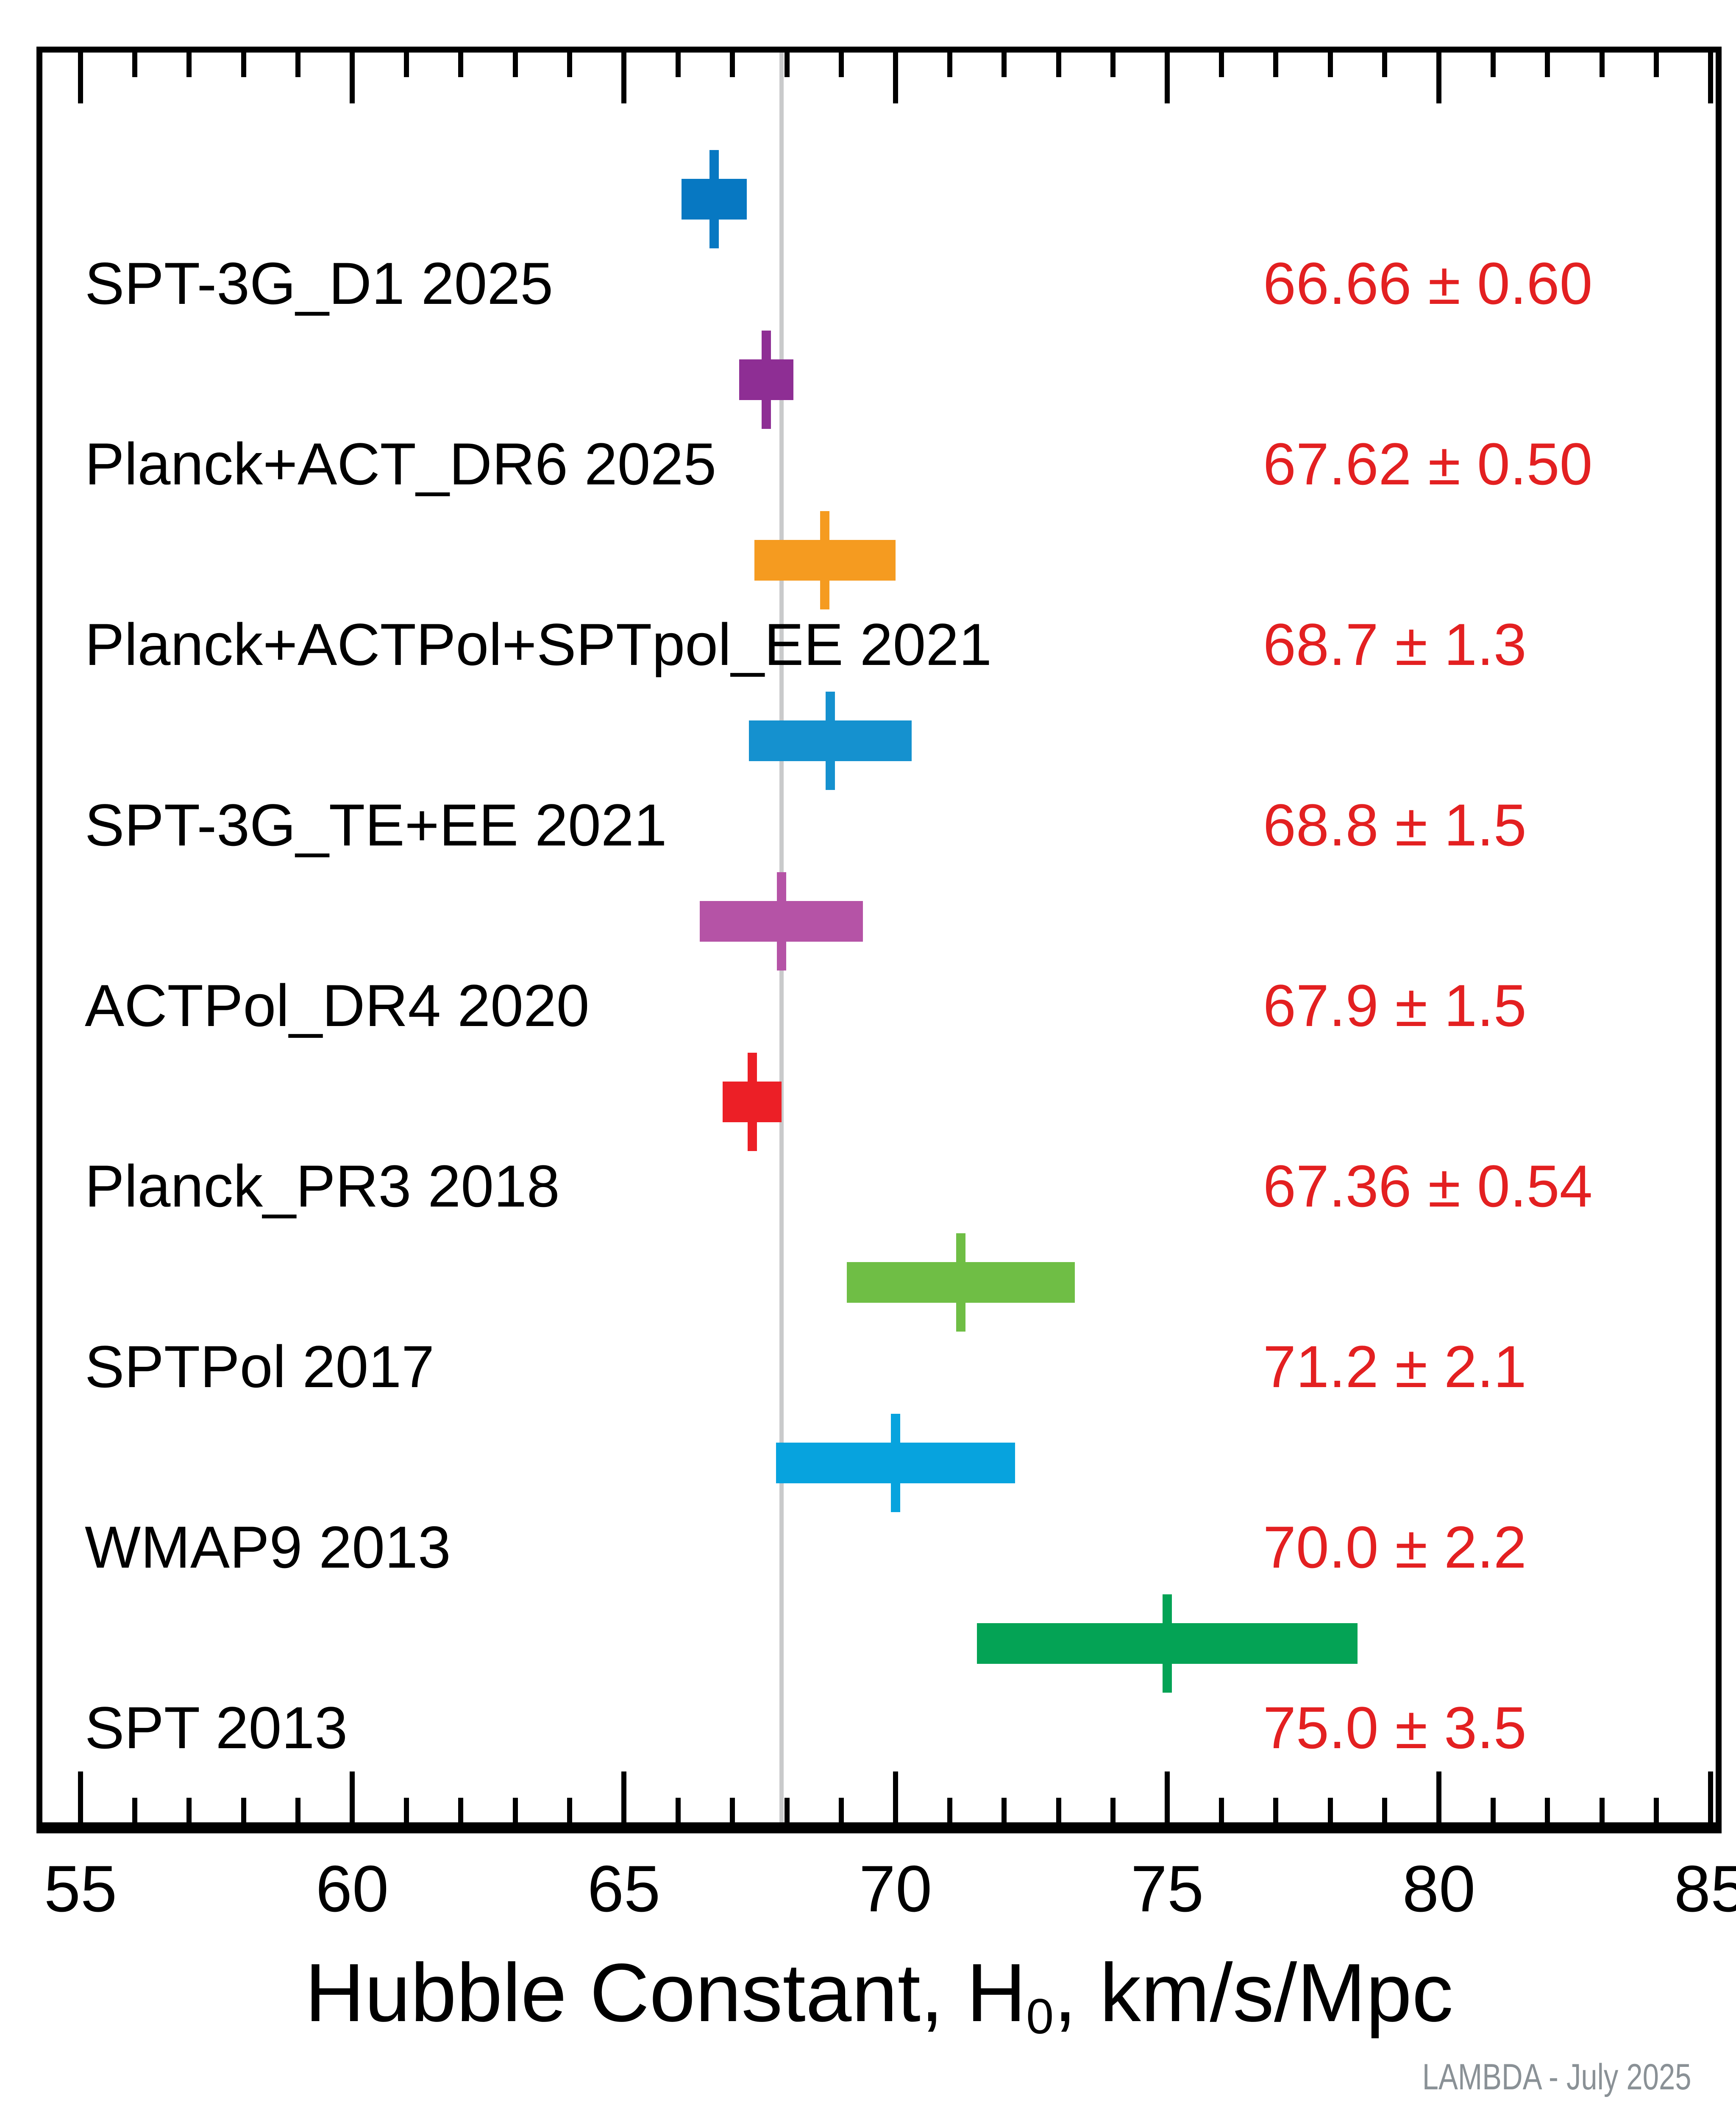  Describe the element at coordinates (666, 1993) in the screenshot. I see `x-axis-title-pre: Hubble Constant, H` at that location.